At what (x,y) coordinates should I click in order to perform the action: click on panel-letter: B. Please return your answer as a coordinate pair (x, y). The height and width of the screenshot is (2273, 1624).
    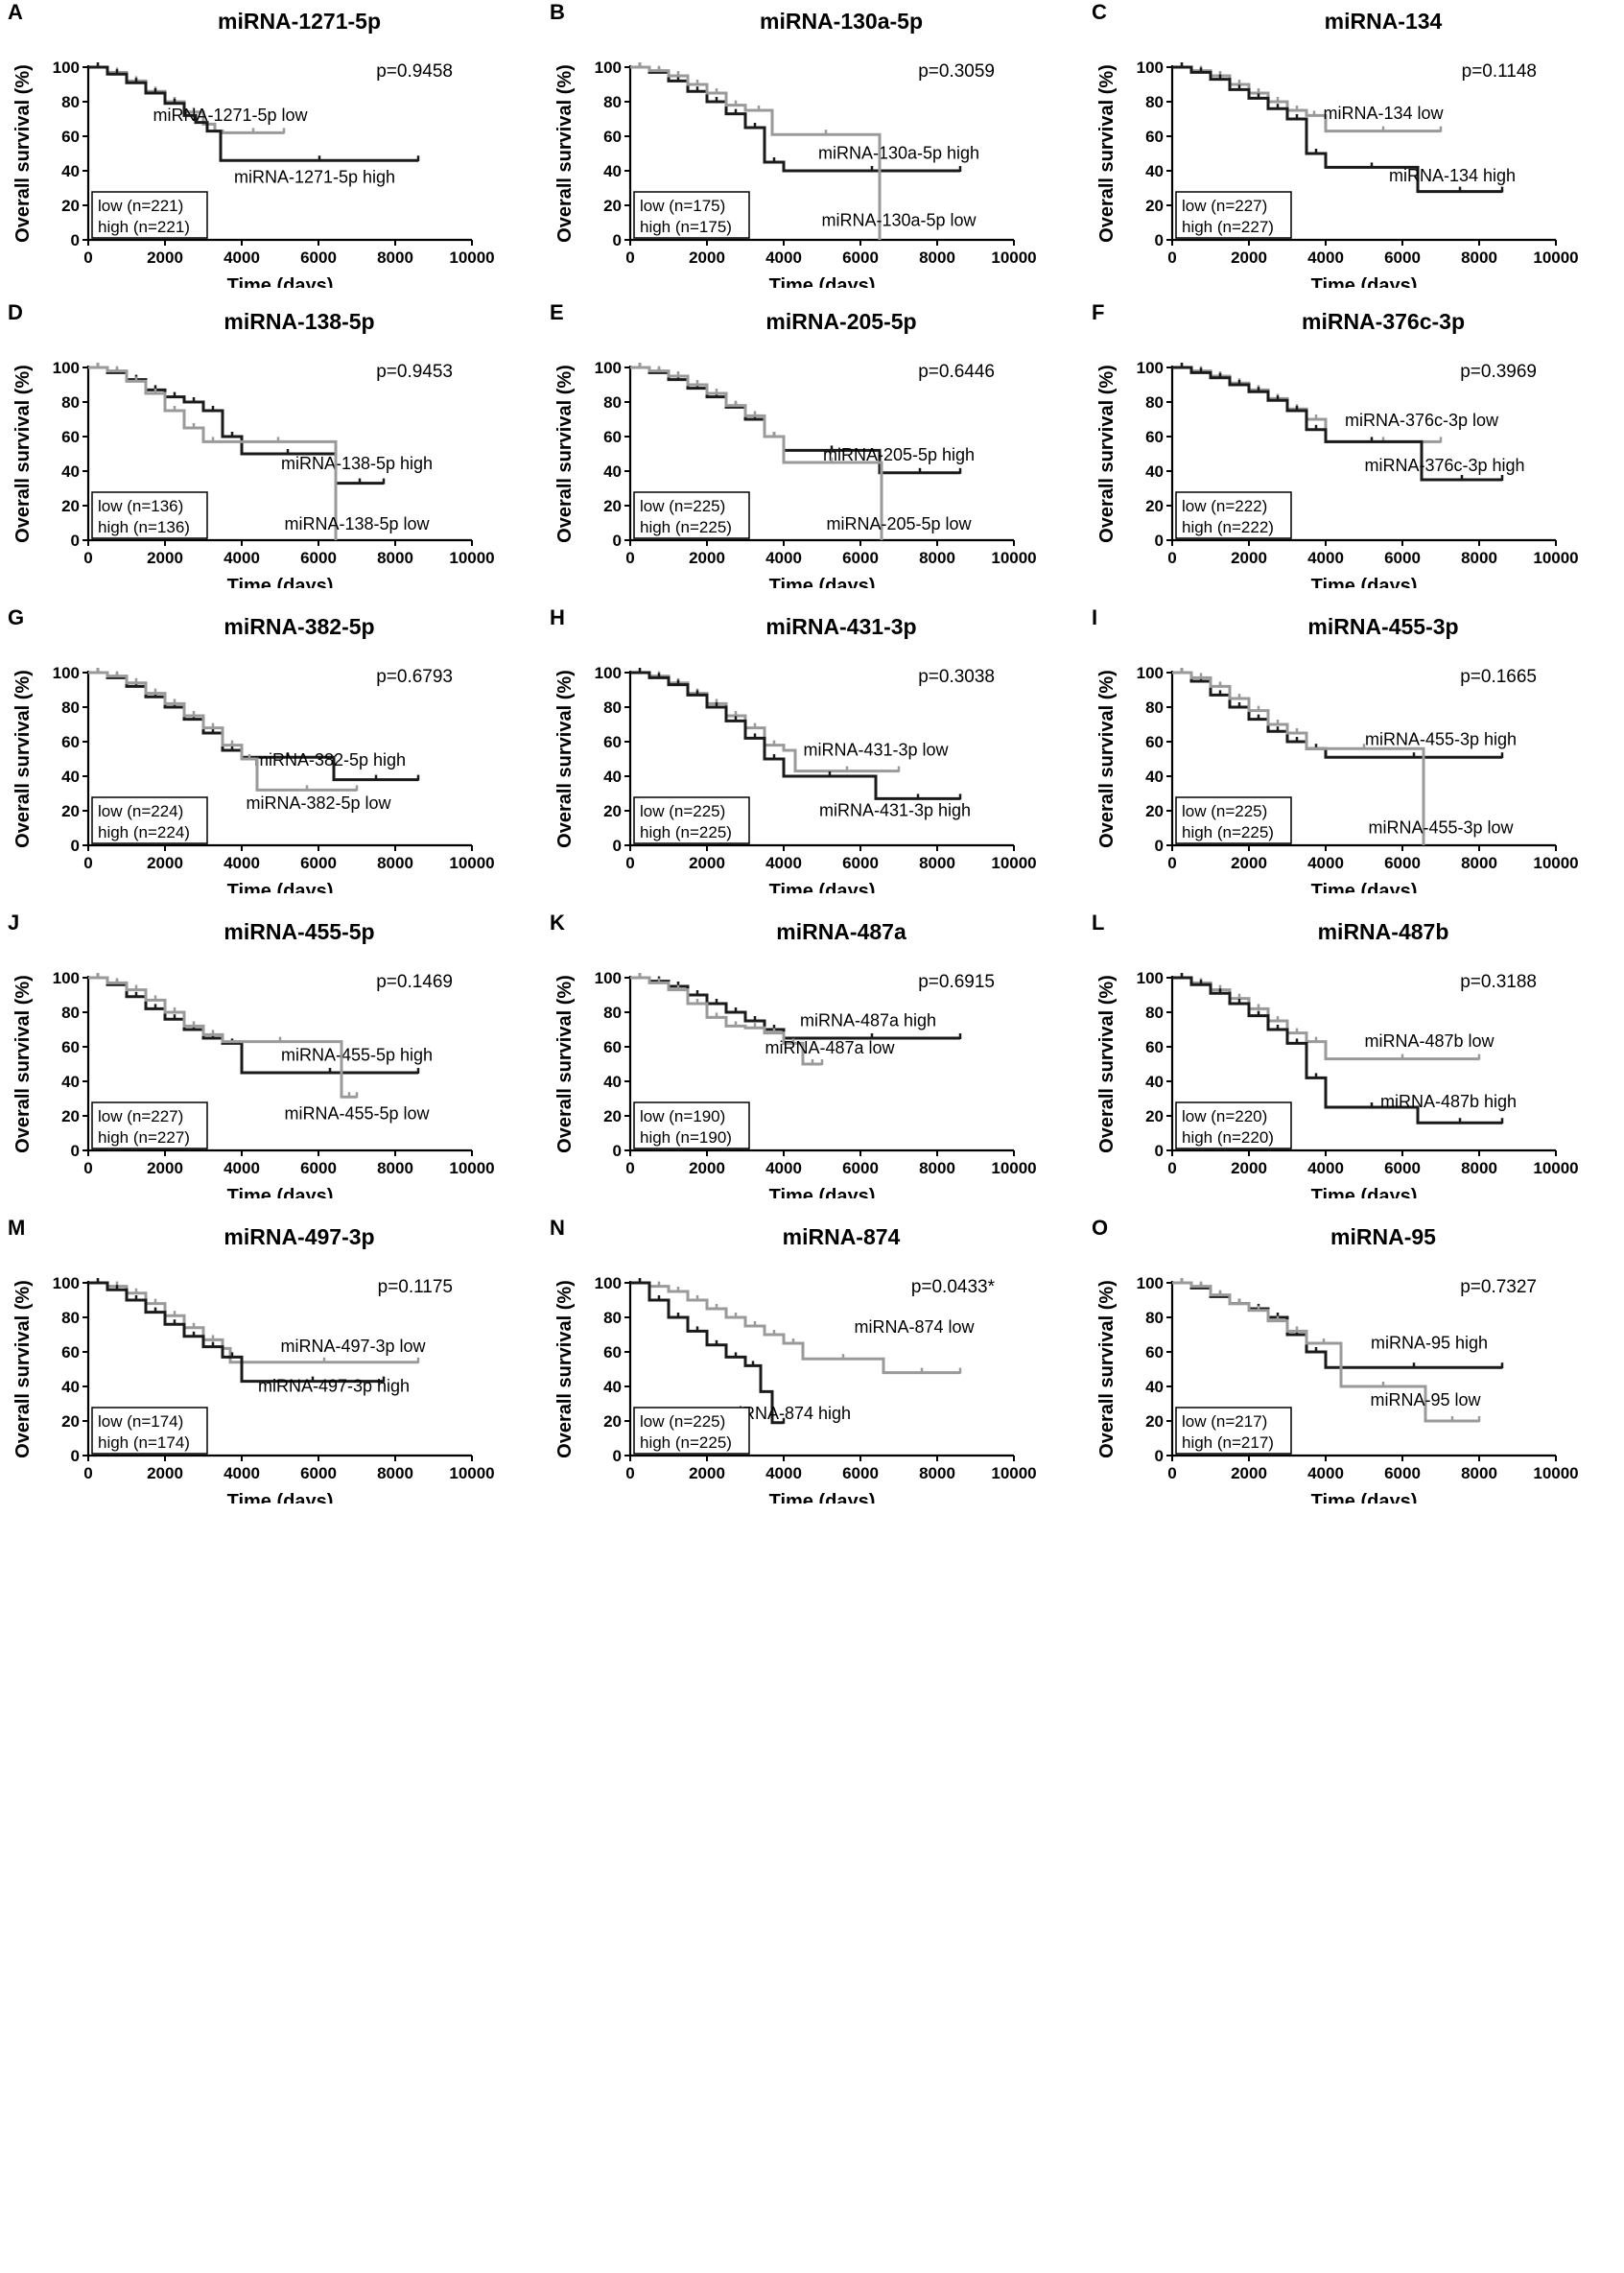
    Looking at the image, I should click on (557, 12).